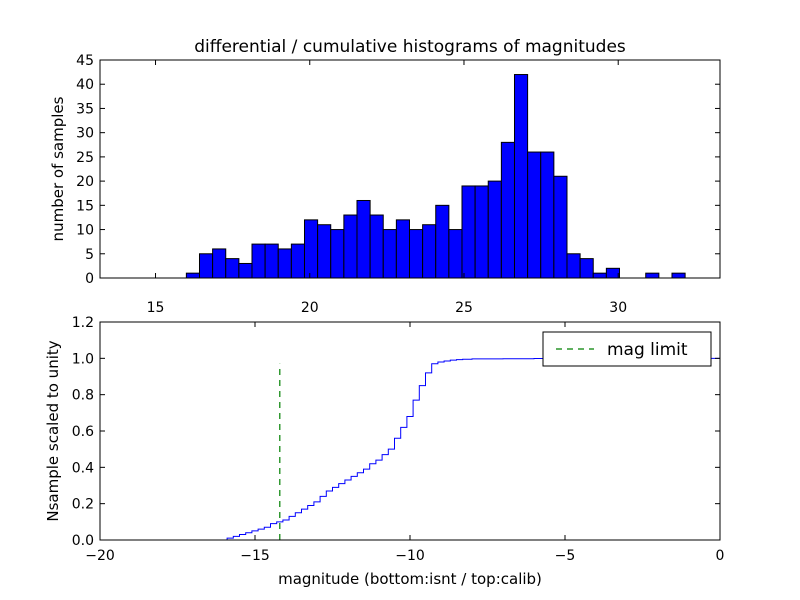  I want to click on bottom-x-axis-label: magnitude (bottom:isnt / top:calib), so click(410, 579).